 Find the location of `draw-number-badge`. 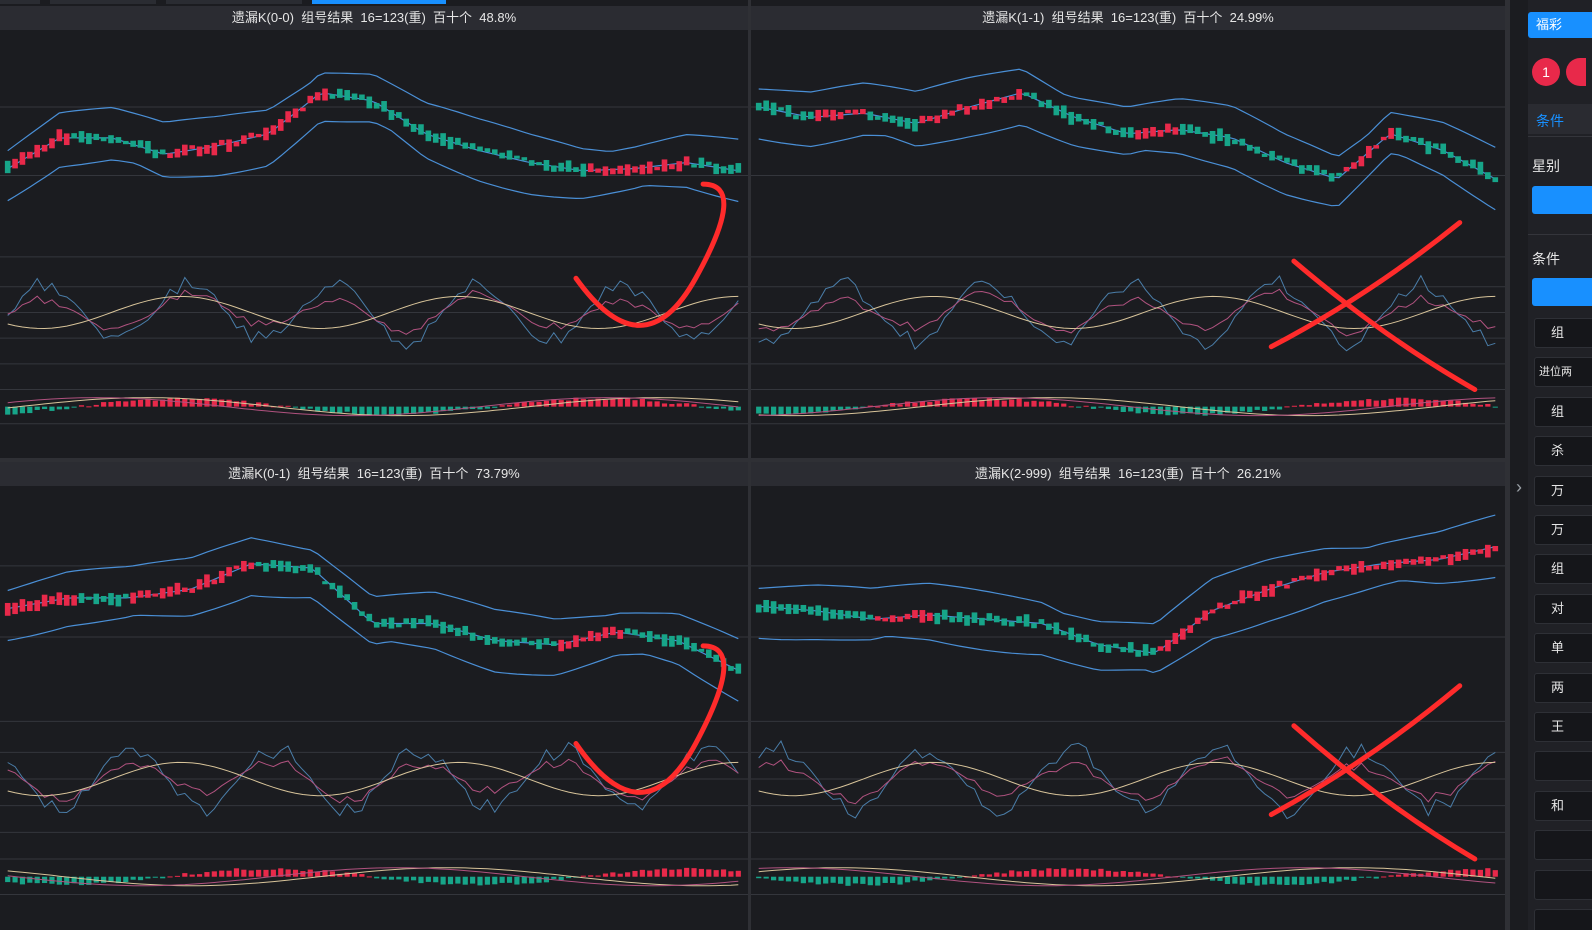

draw-number-badge is located at coordinates (1576, 72).